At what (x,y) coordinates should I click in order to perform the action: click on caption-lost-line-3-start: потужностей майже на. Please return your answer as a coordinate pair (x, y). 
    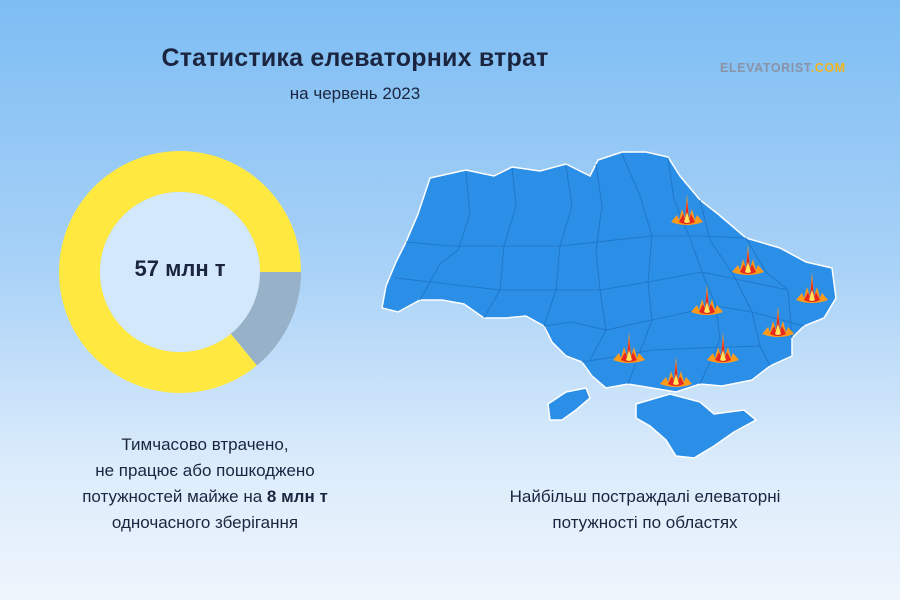
    Looking at the image, I should click on (174, 496).